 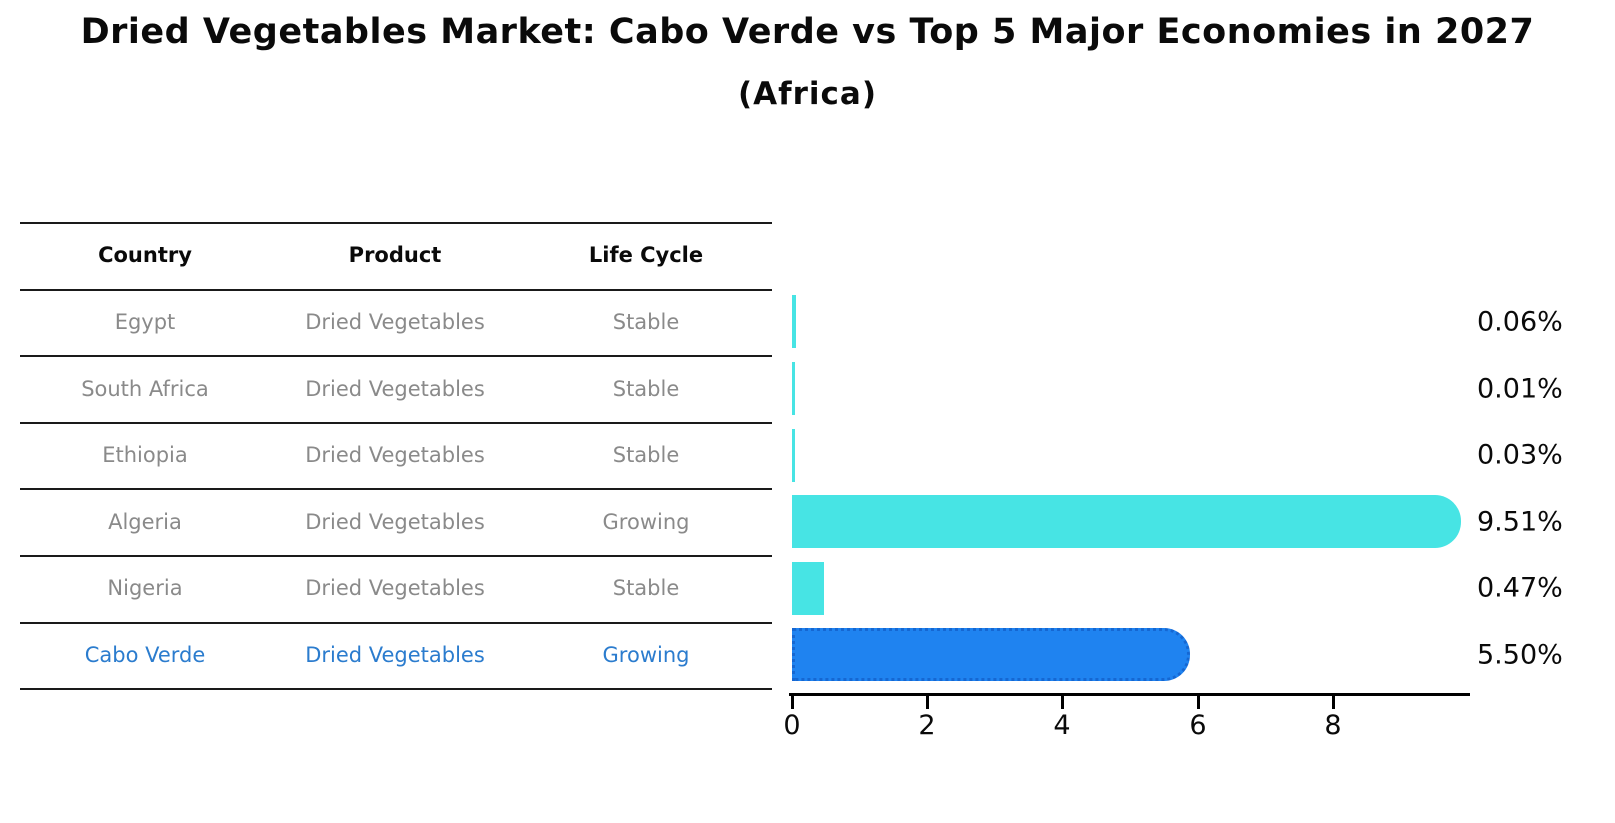 What do you see at coordinates (1062, 725) in the screenshot?
I see `x-axis-tick-label: 4` at bounding box center [1062, 725].